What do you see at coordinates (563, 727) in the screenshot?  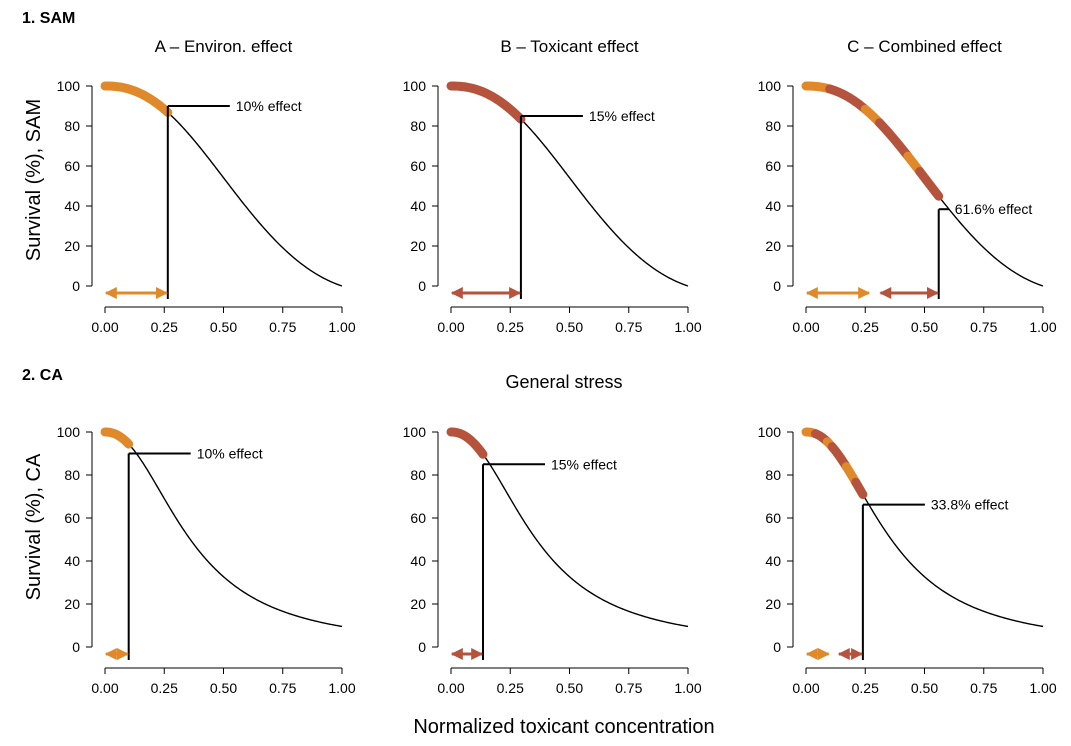 I see `x-axis-label: Normalized toxicant concentration` at bounding box center [563, 727].